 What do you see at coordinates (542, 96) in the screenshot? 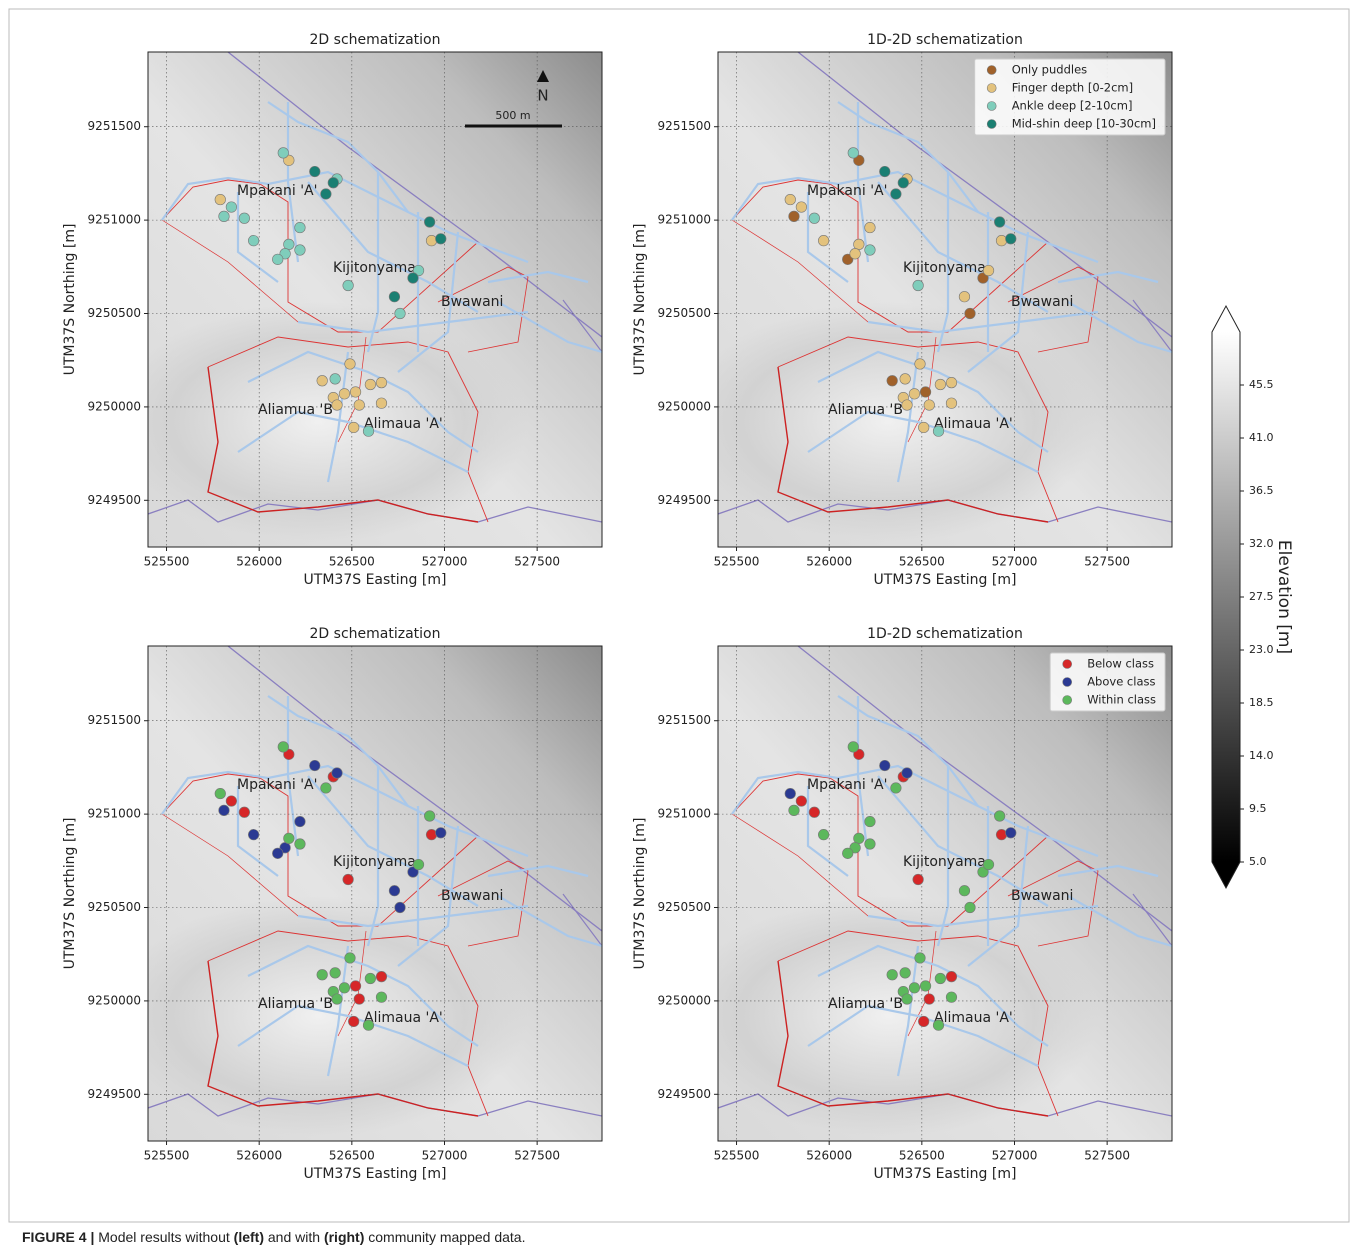
I see `north-label: N` at bounding box center [542, 96].